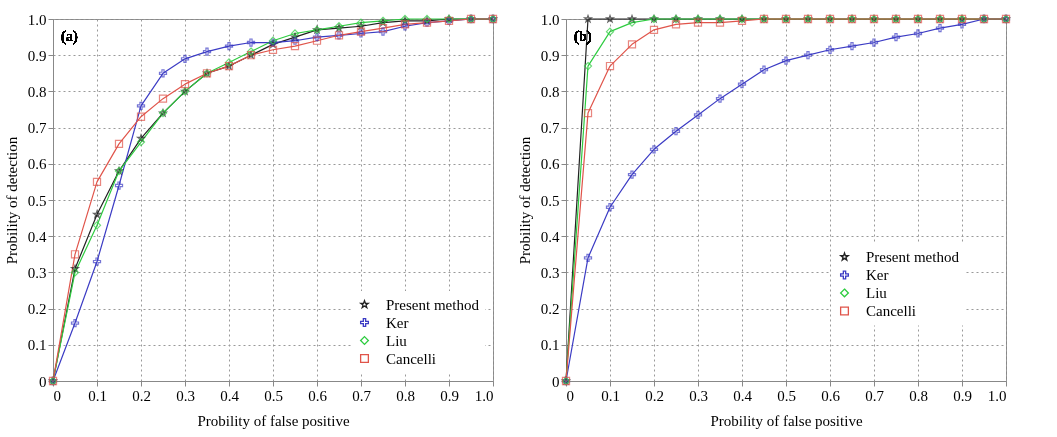 The width and height of the screenshot is (1057, 437). I want to click on x-tick-label: 0.6, so click(318, 395).